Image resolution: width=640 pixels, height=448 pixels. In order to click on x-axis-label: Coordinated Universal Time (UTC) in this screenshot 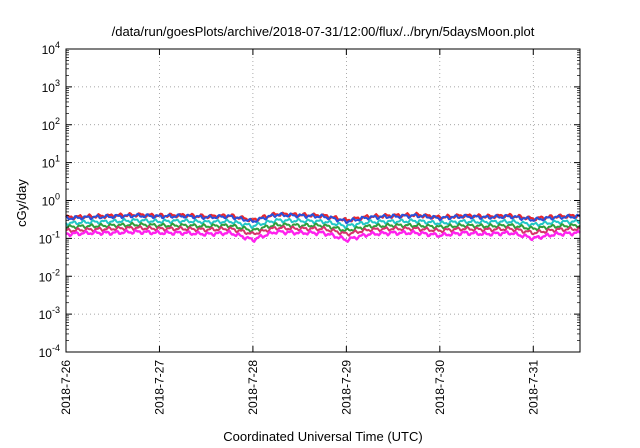, I will do `click(322, 436)`.